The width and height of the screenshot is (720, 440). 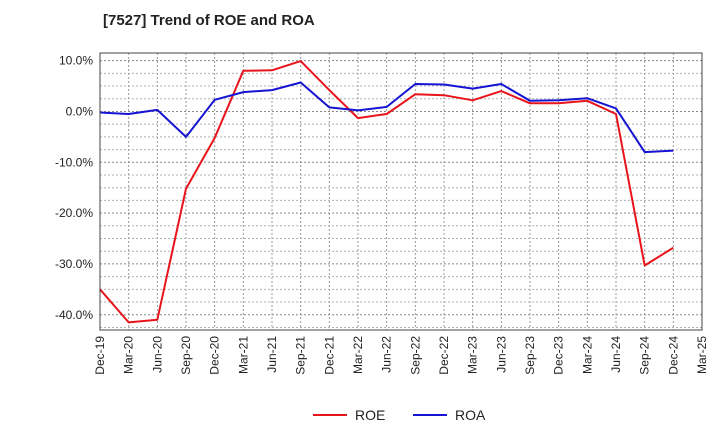 What do you see at coordinates (501, 354) in the screenshot?
I see `x-tick-label: Jun-23` at bounding box center [501, 354].